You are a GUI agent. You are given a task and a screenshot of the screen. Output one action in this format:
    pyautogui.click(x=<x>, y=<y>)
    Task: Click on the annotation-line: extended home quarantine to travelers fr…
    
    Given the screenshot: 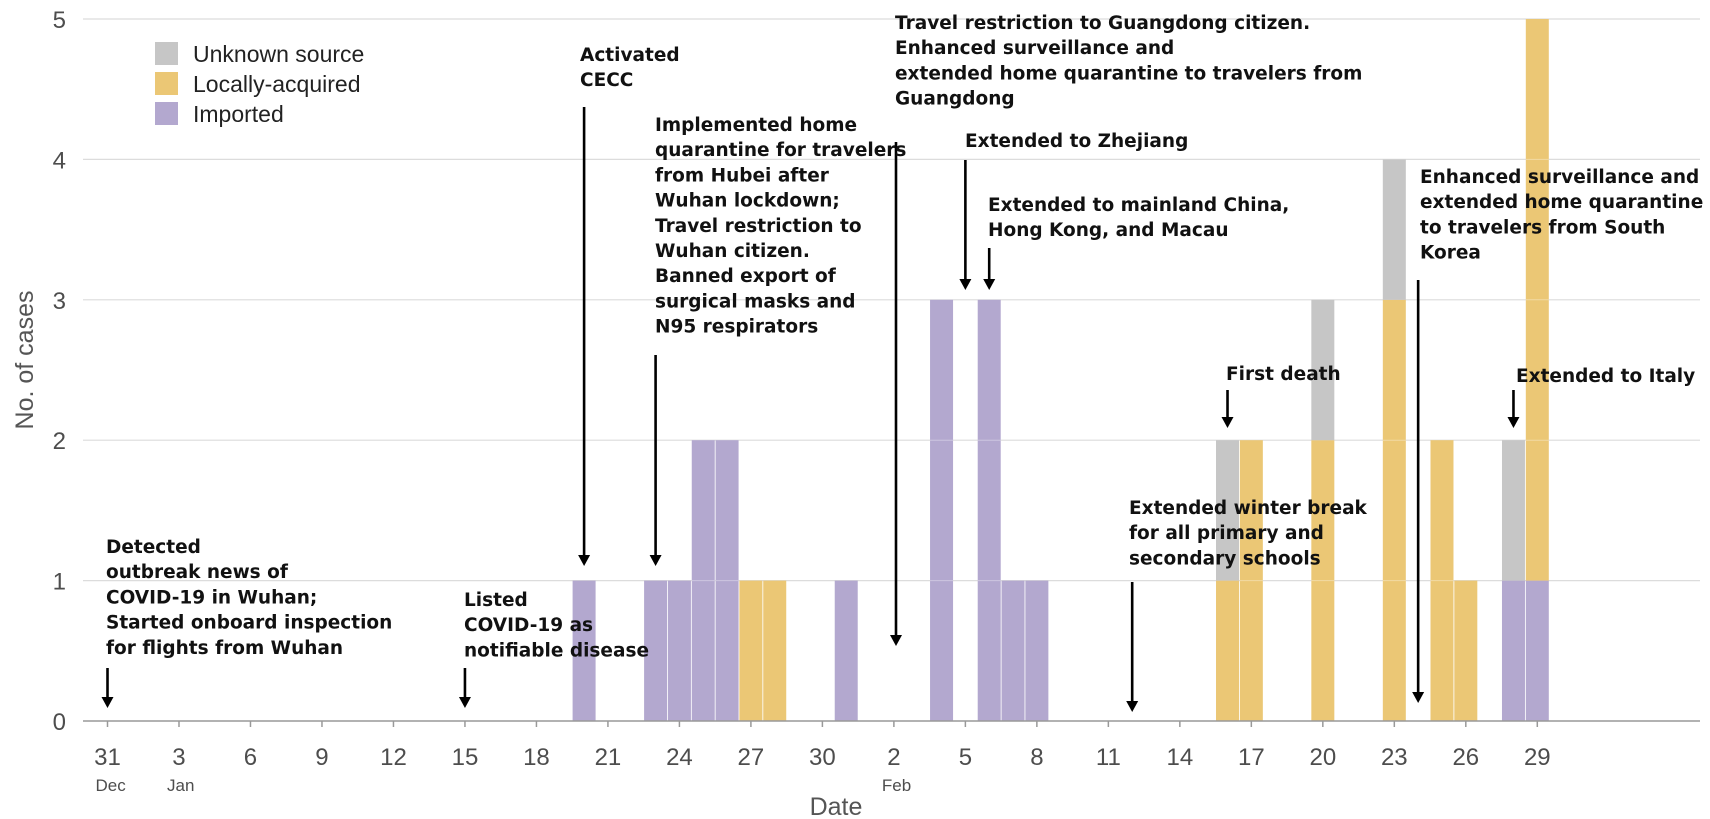 What is the action you would take?
    pyautogui.click(x=1128, y=73)
    